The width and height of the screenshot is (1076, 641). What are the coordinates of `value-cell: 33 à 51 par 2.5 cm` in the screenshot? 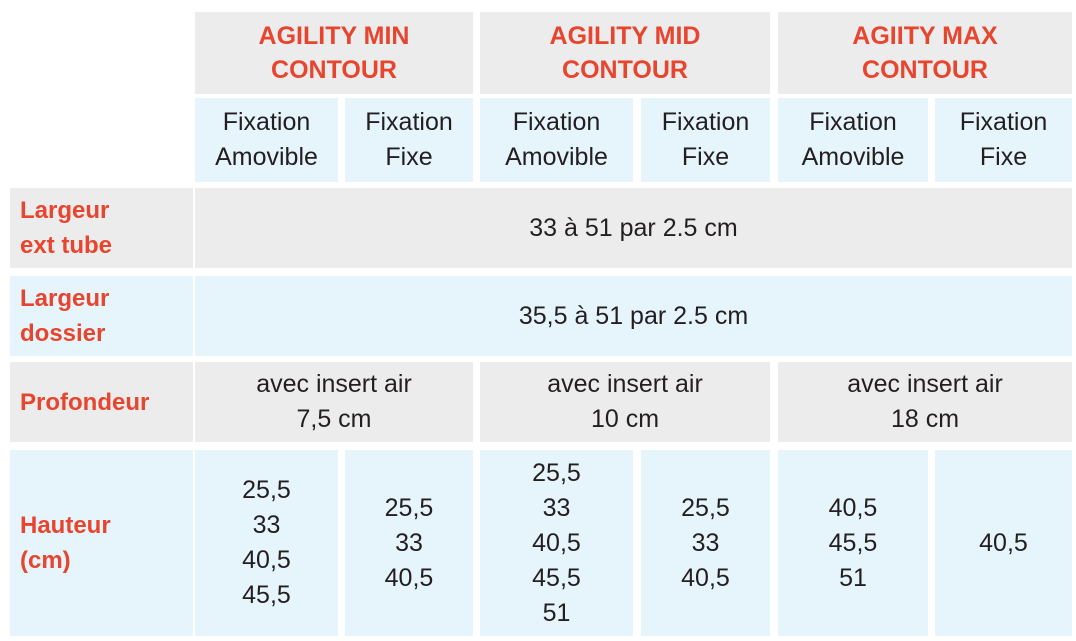 It's located at (633, 228).